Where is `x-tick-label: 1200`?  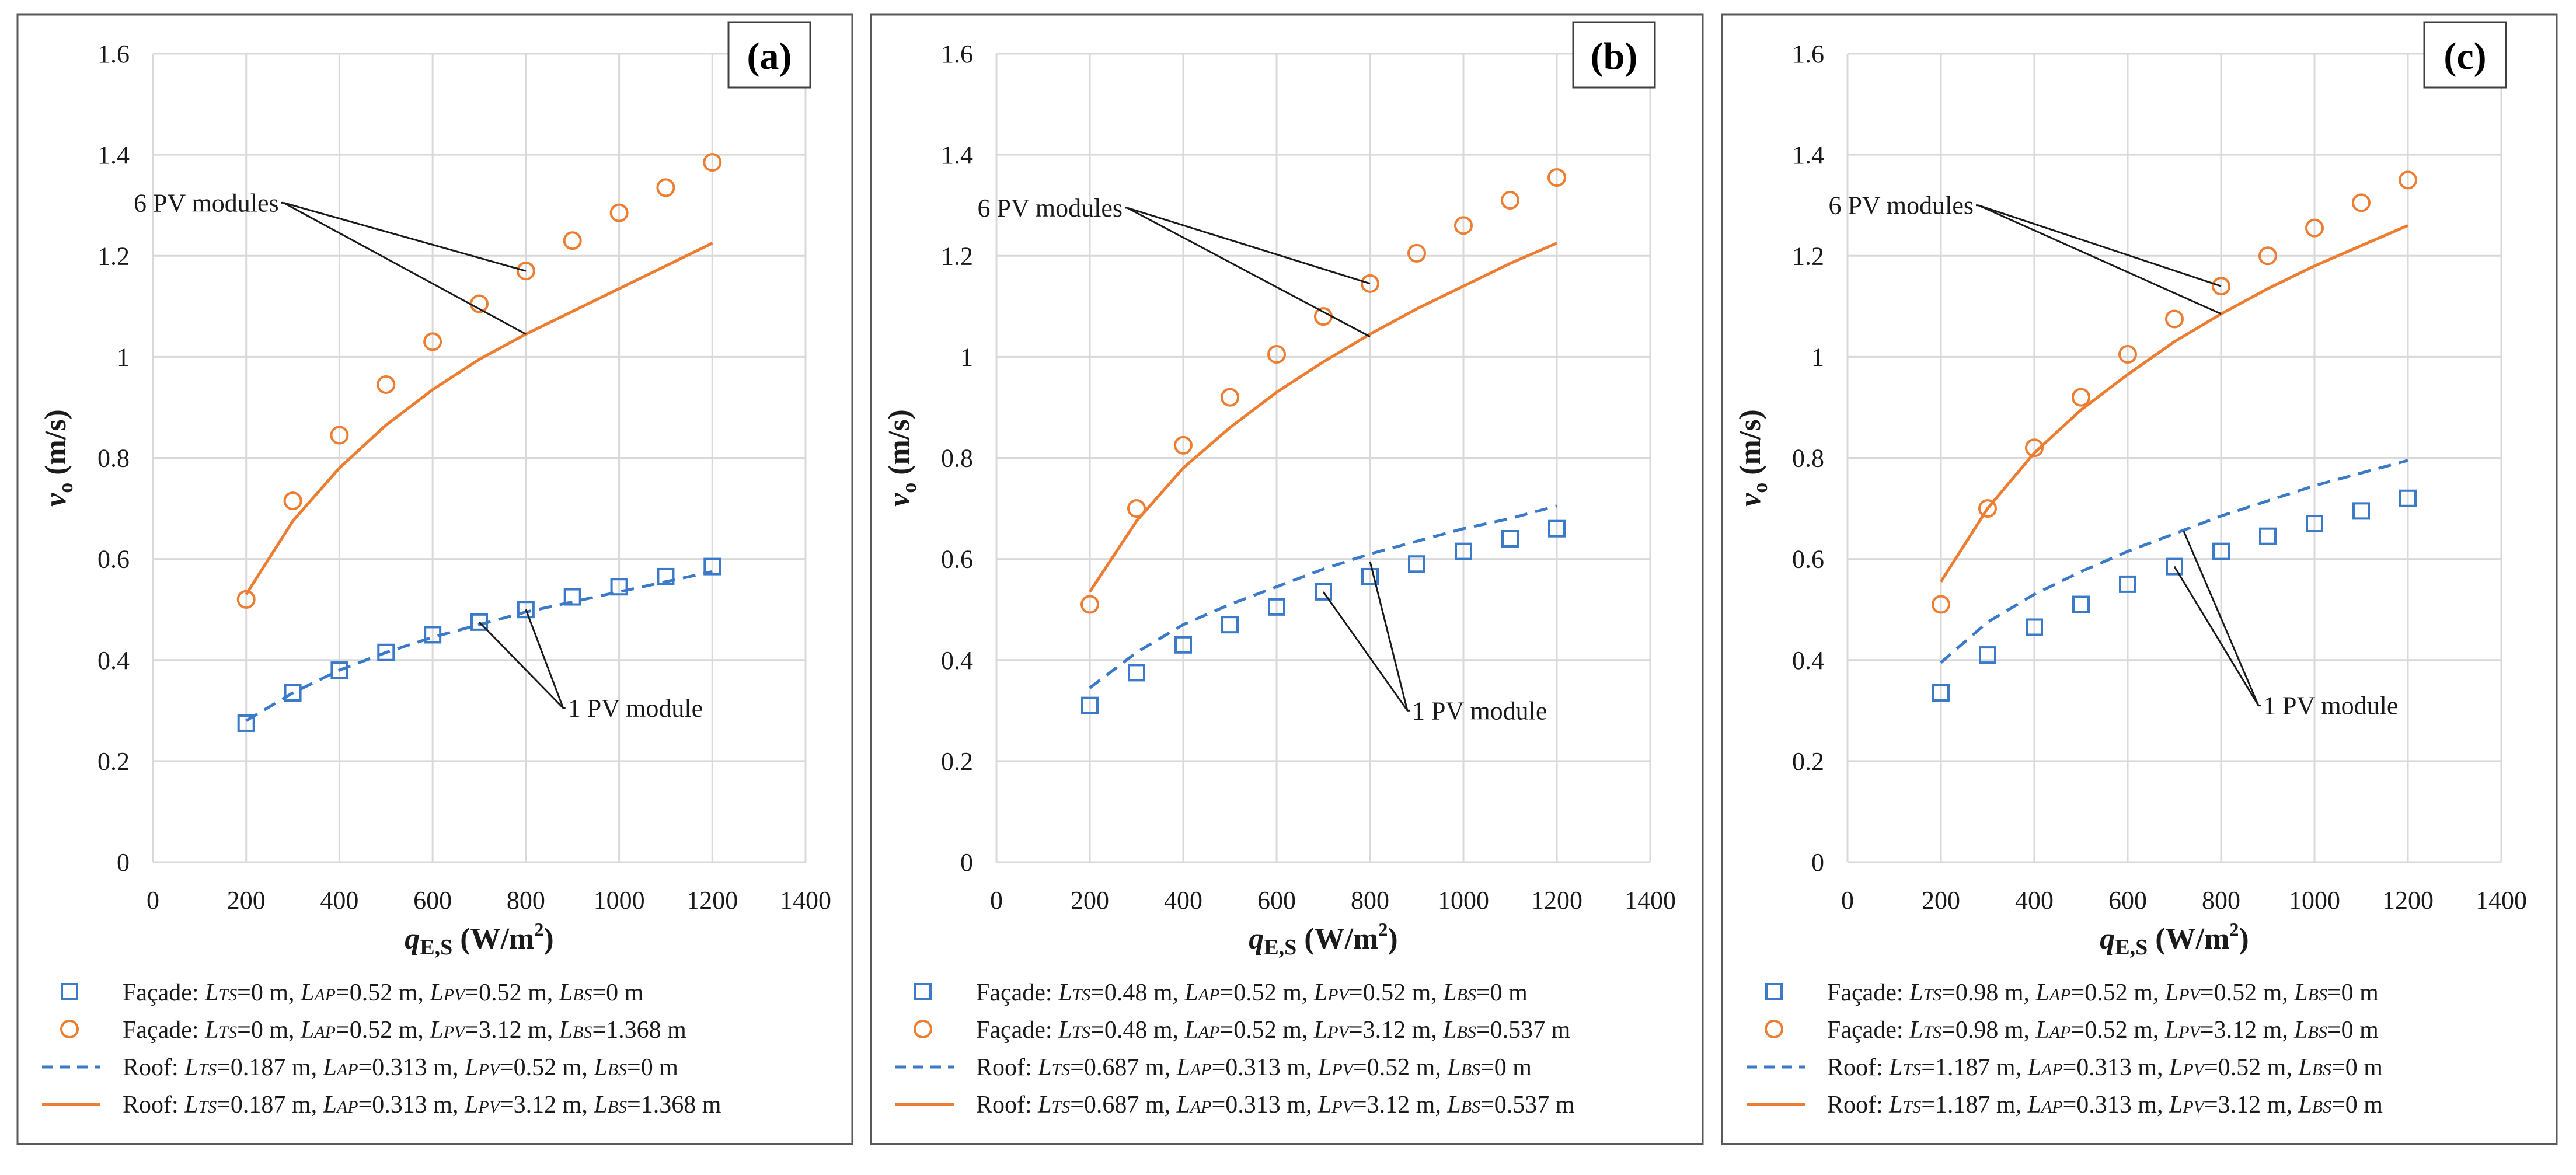
x-tick-label: 1200 is located at coordinates (712, 900).